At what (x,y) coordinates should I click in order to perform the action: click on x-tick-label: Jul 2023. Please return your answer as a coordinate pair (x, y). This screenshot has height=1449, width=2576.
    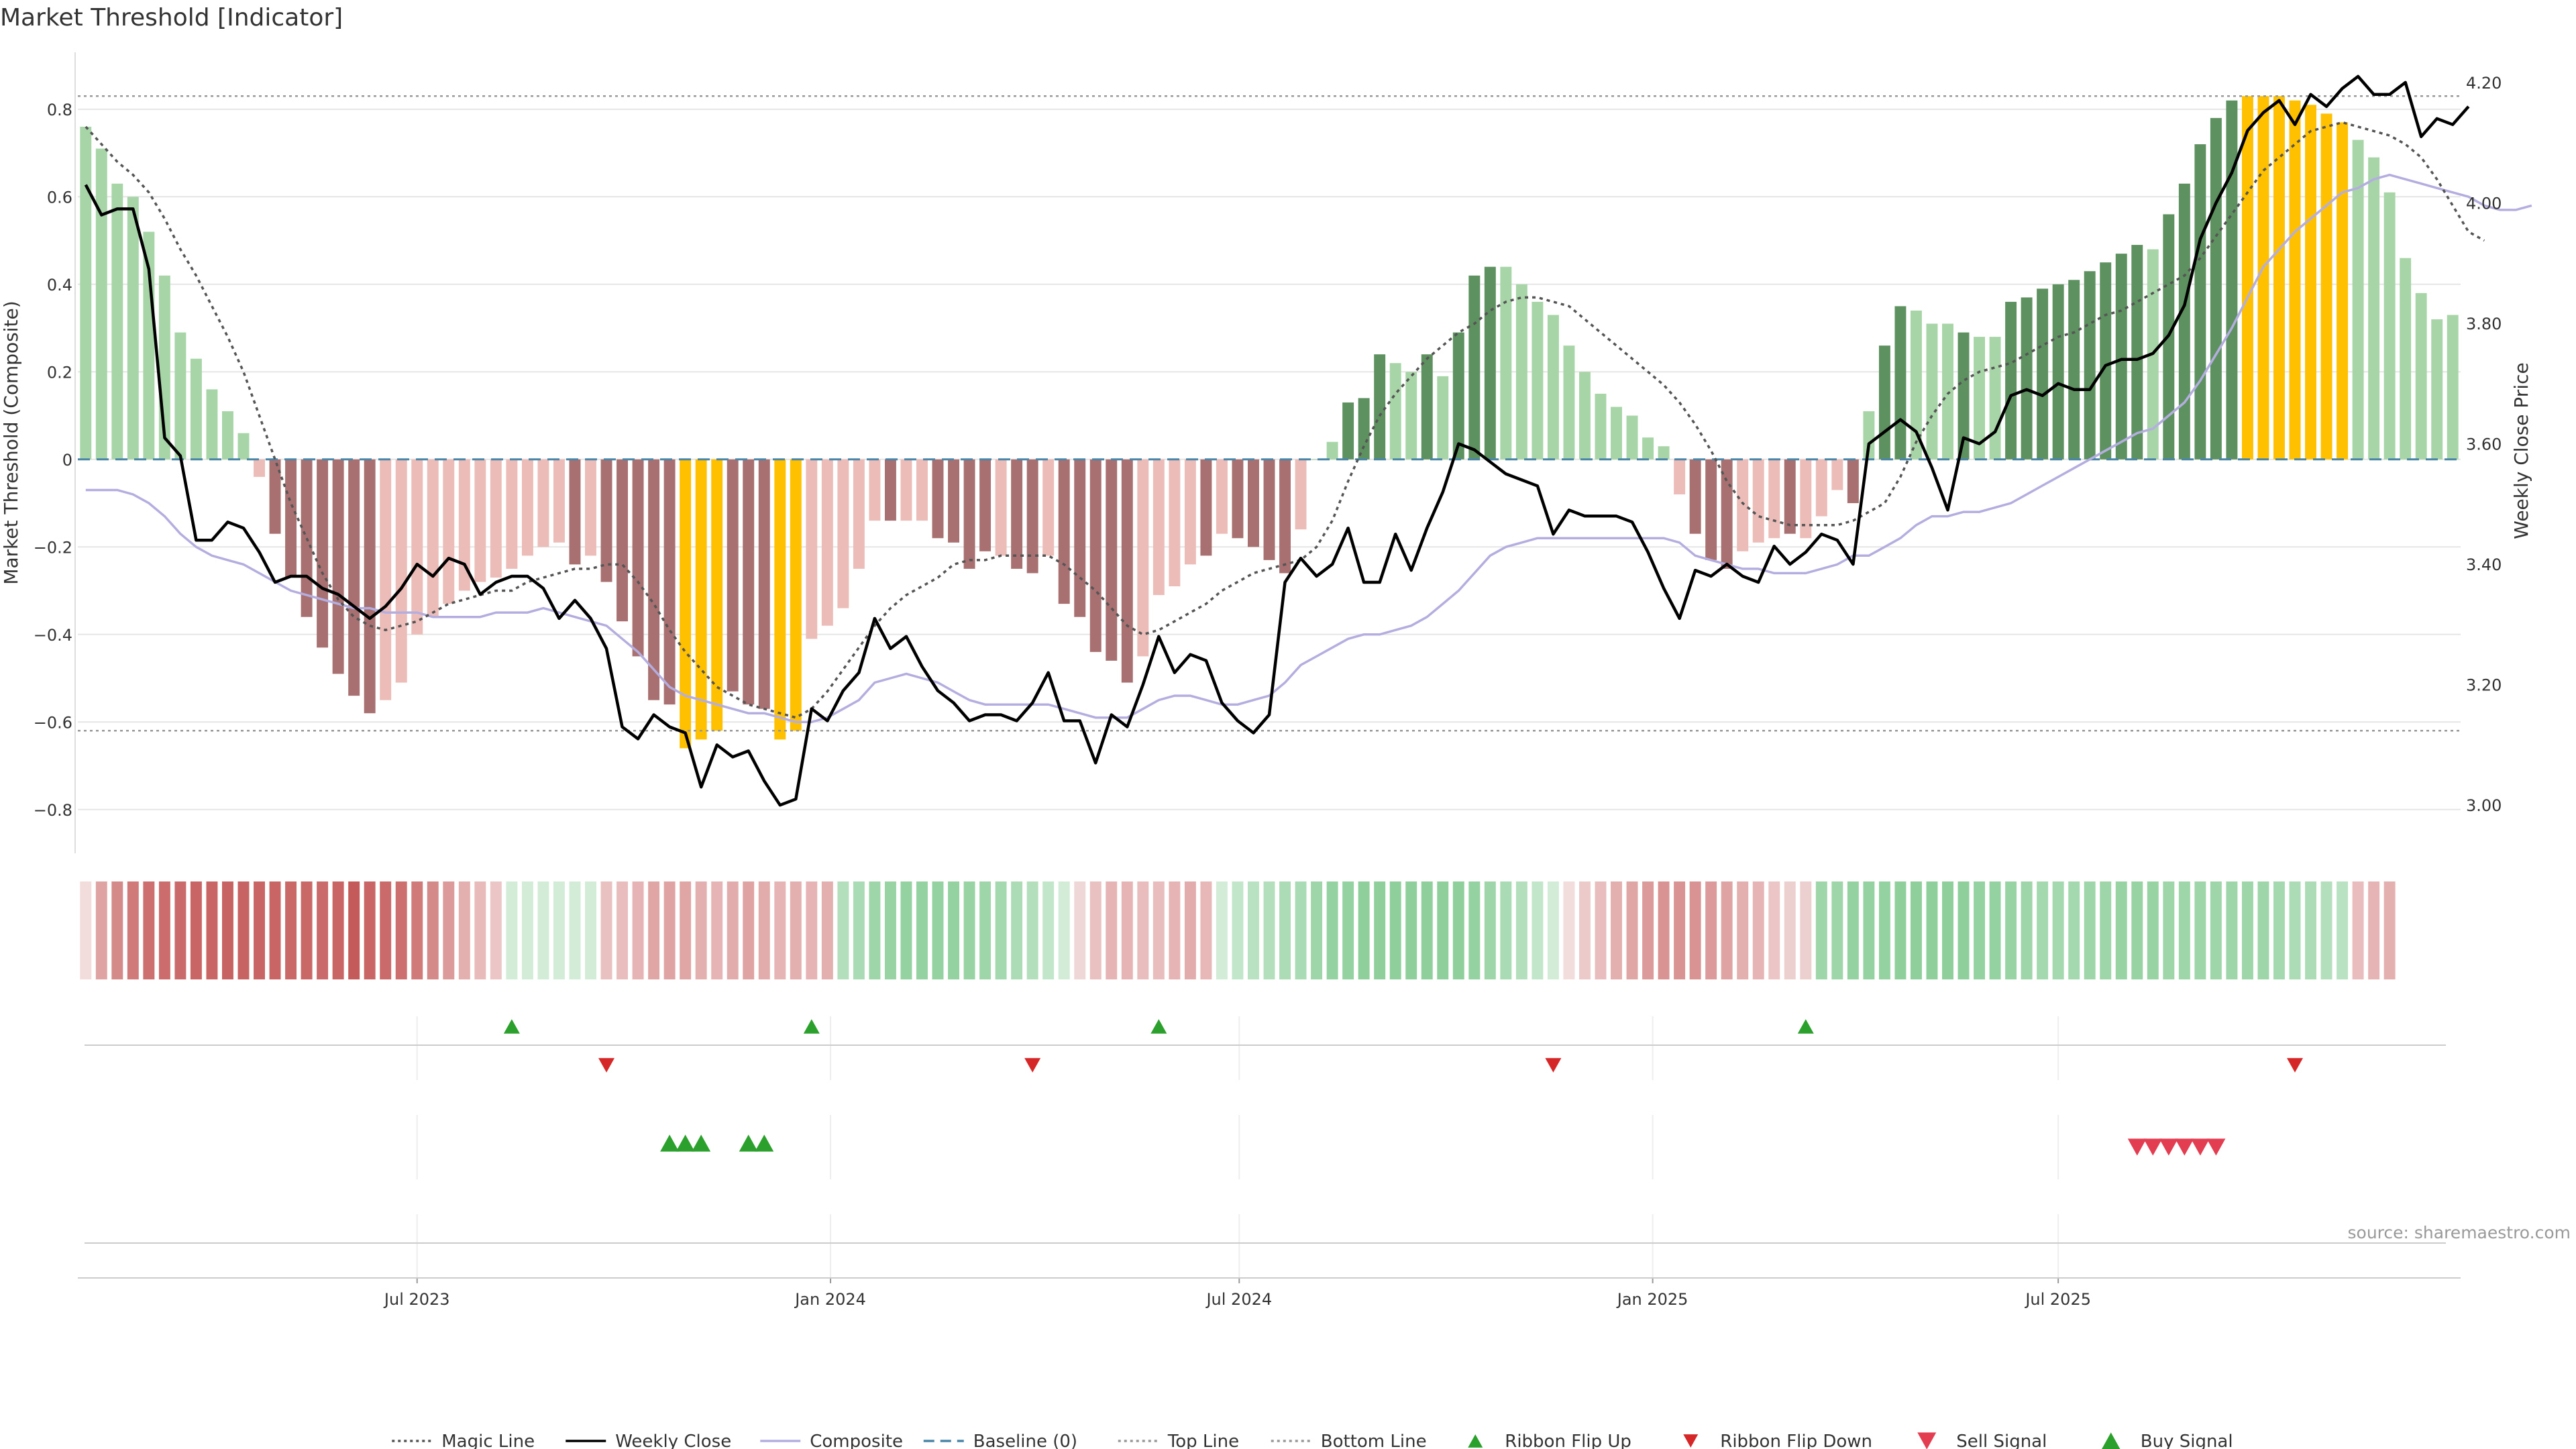
    Looking at the image, I should click on (416, 1299).